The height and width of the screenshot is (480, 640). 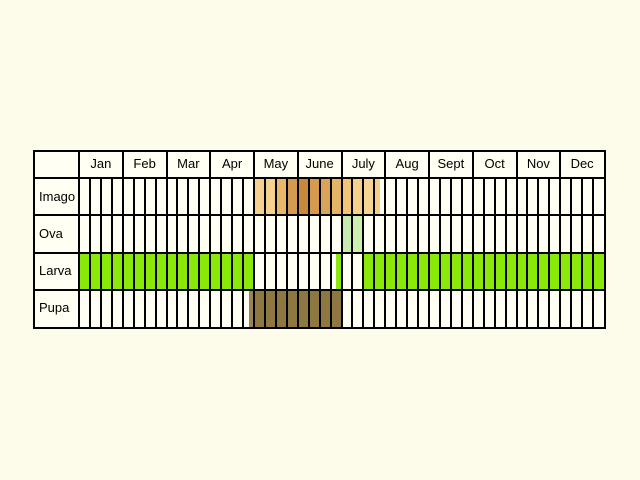 I want to click on stage-label: Ova, so click(x=51, y=233).